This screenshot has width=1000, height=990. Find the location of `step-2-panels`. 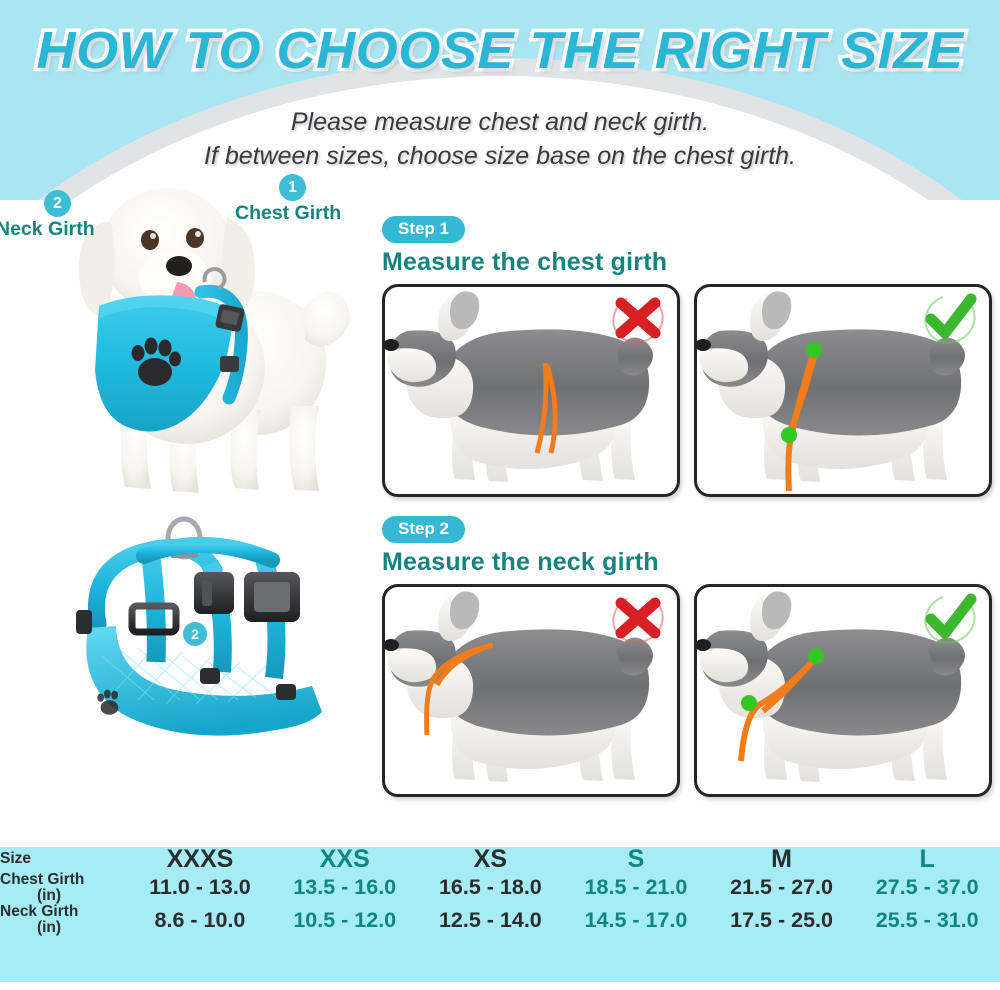

step-2-panels is located at coordinates (688, 690).